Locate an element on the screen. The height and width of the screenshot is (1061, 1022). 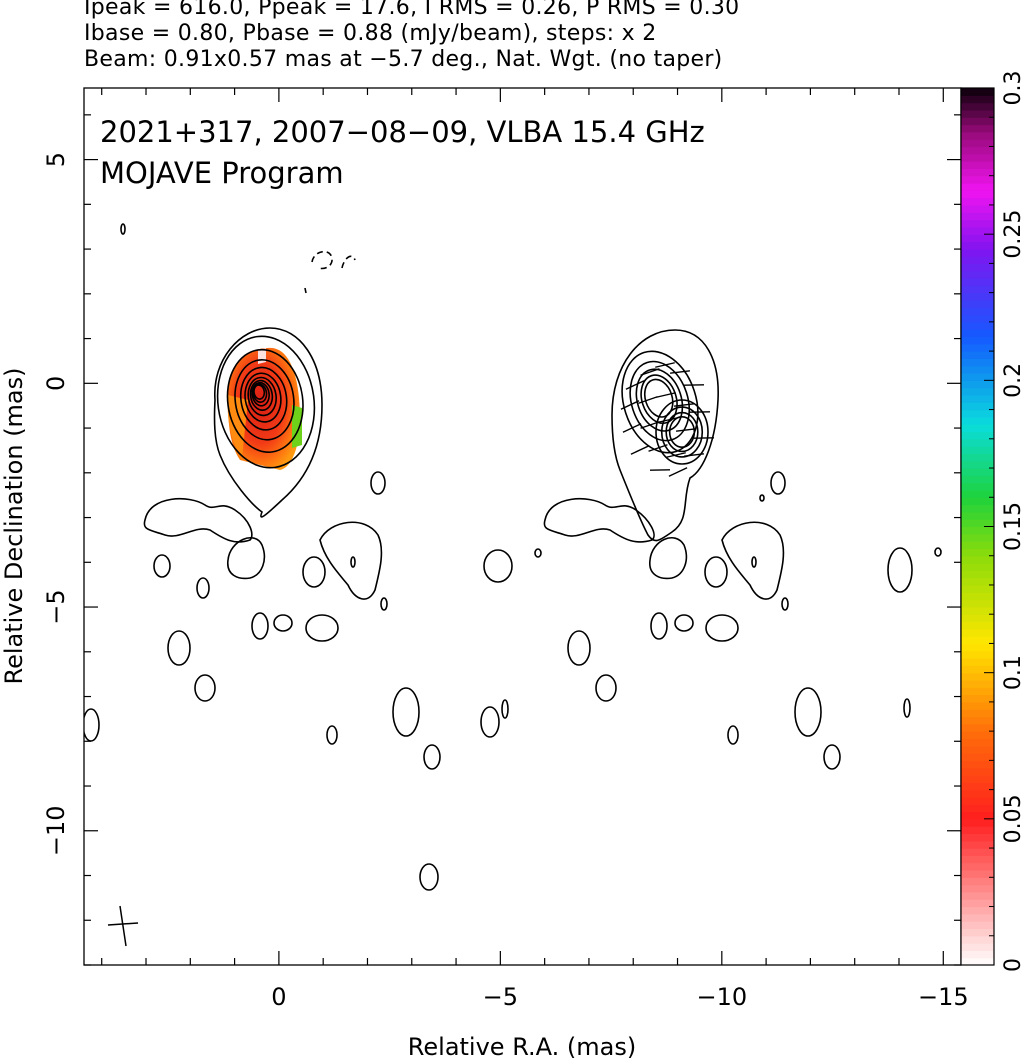
source-title: 2021+317, 2007−08−09, VLBA 15.4 GHz is located at coordinates (402, 132).